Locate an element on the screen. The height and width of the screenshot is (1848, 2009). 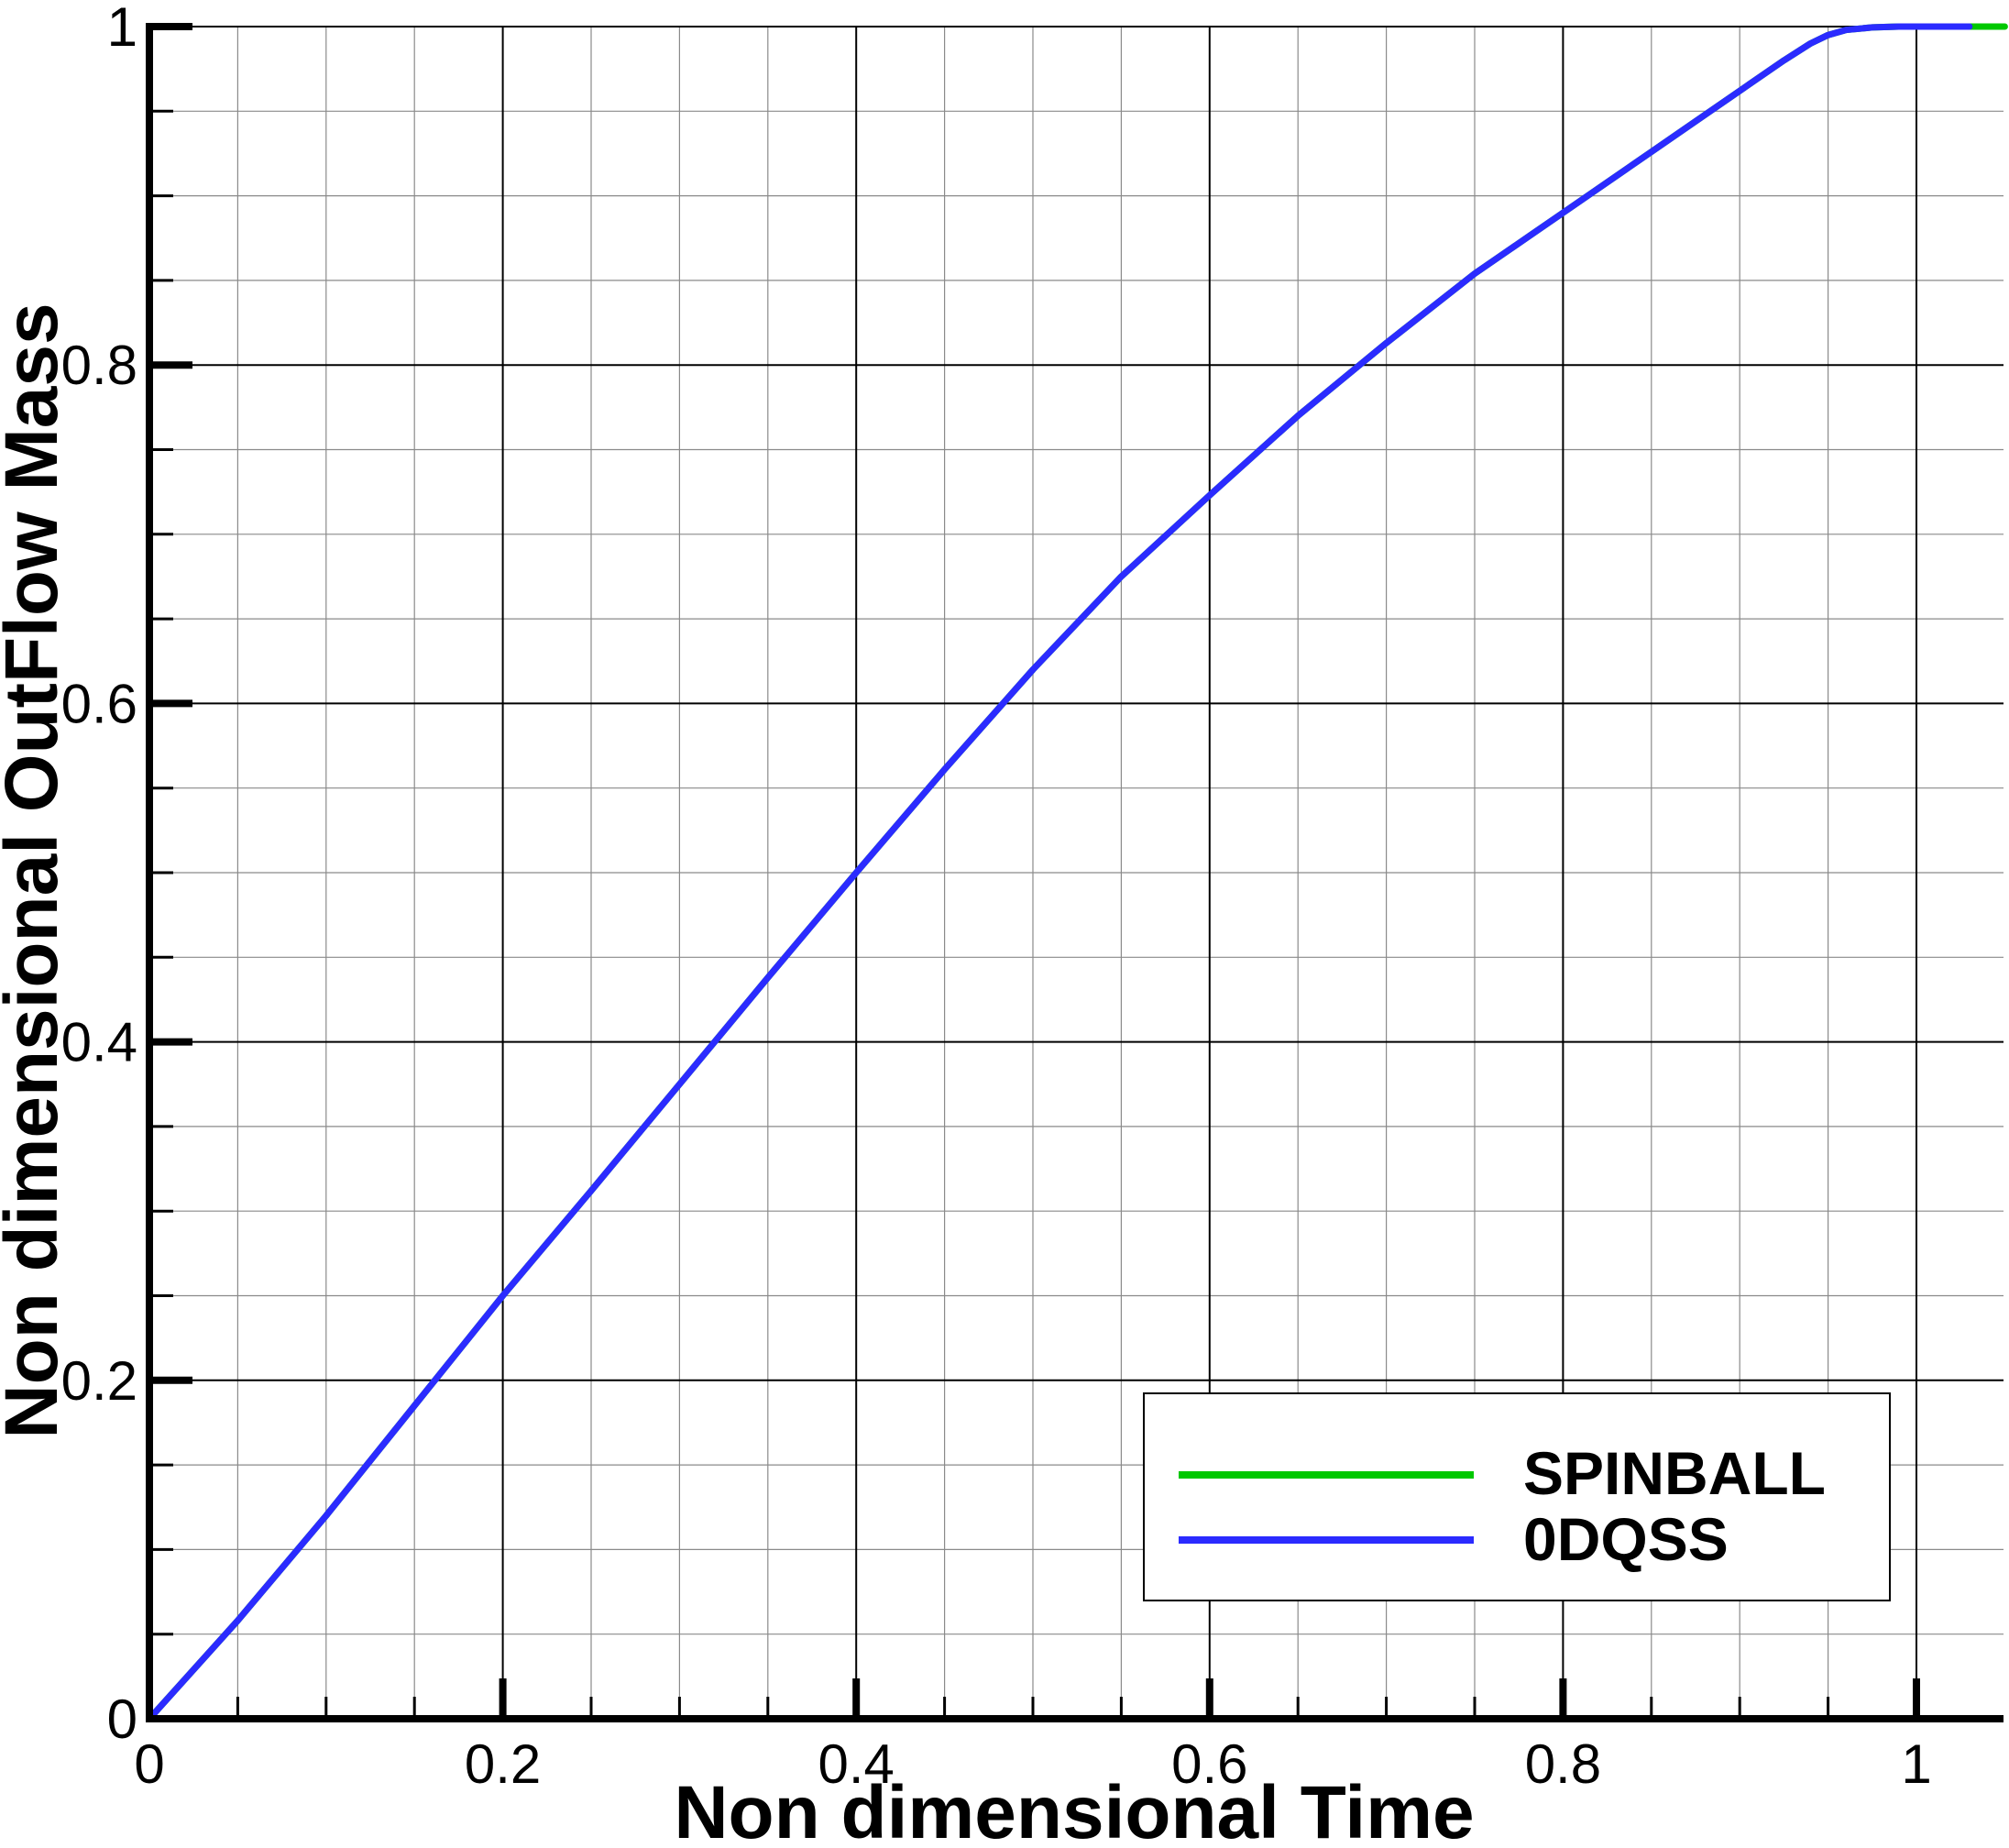
y-tick-label: 0.8 is located at coordinates (99, 365).